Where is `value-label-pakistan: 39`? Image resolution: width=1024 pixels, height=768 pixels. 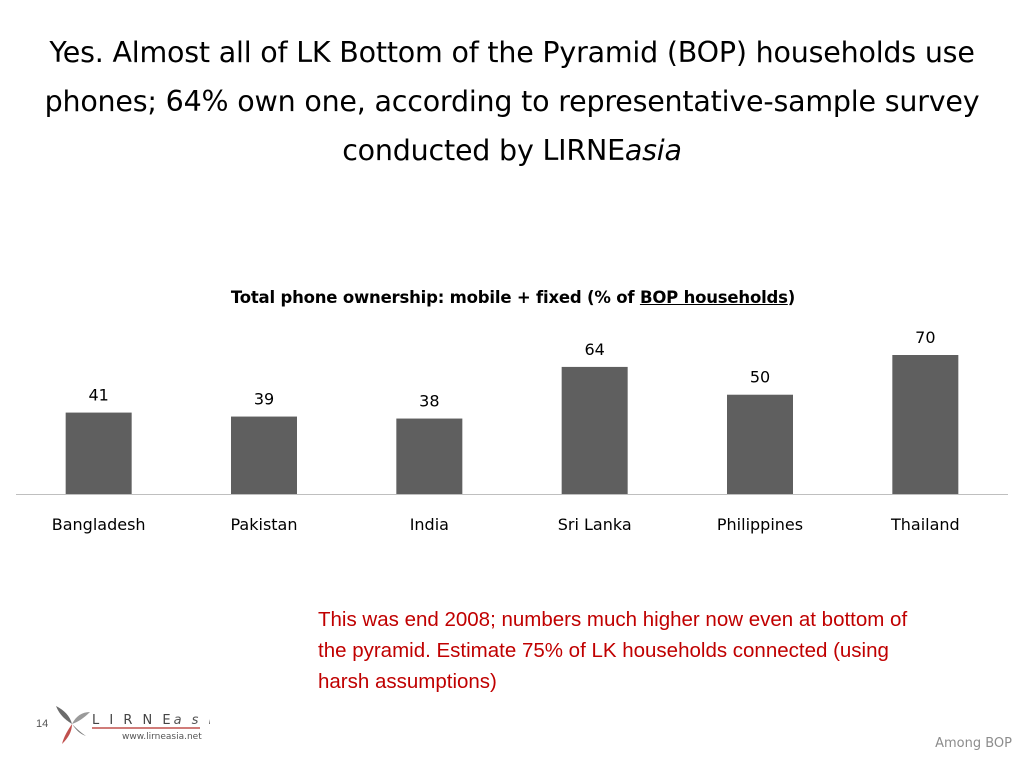 value-label-pakistan: 39 is located at coordinates (264, 399).